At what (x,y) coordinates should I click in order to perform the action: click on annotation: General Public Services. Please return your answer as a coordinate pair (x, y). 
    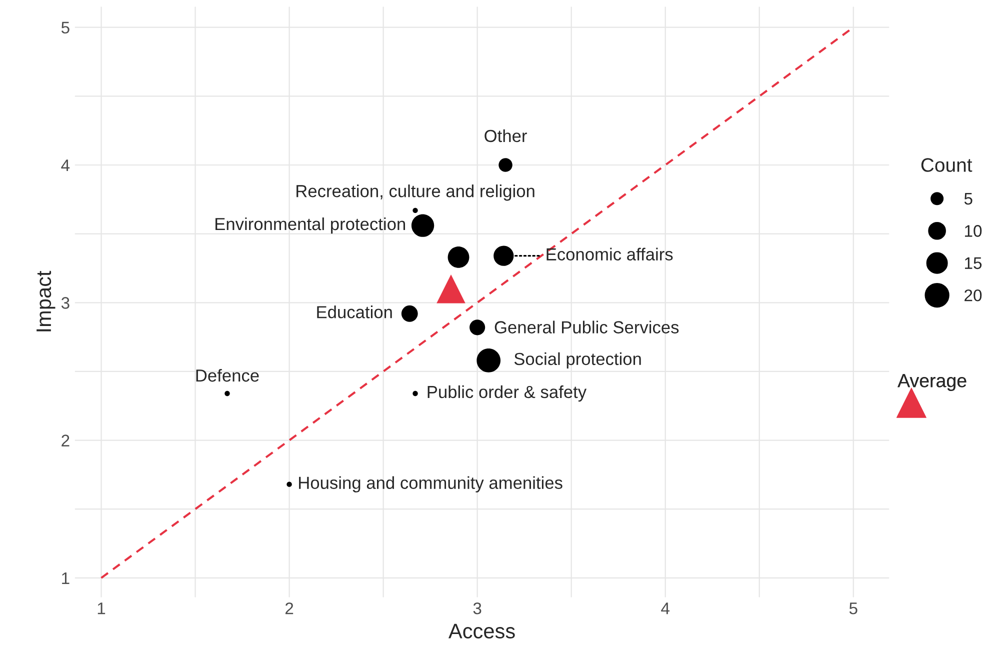
    Looking at the image, I should click on (586, 327).